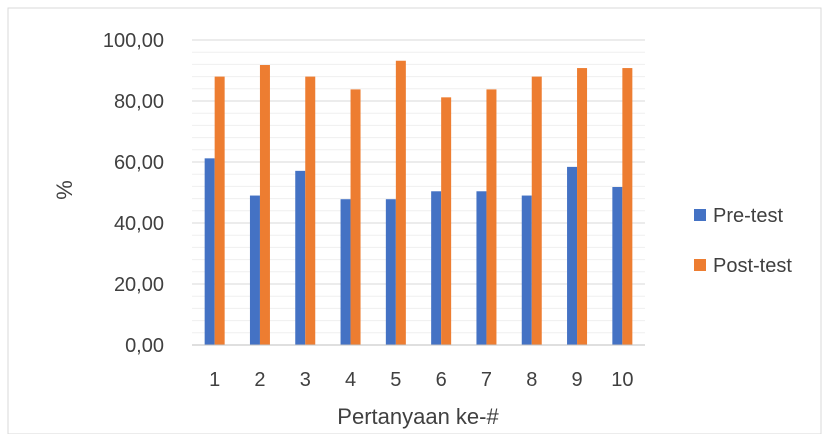 The image size is (829, 439). I want to click on x-tick-label: 1, so click(214, 380).